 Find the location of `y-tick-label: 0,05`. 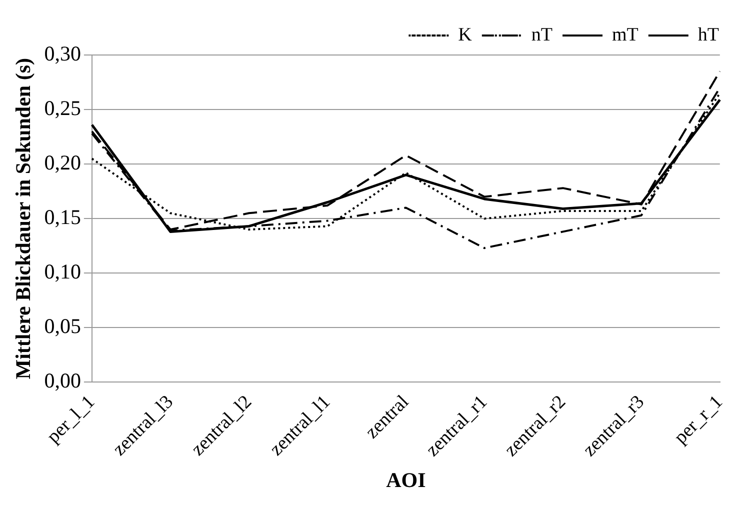

y-tick-label: 0,05 is located at coordinates (62, 326).